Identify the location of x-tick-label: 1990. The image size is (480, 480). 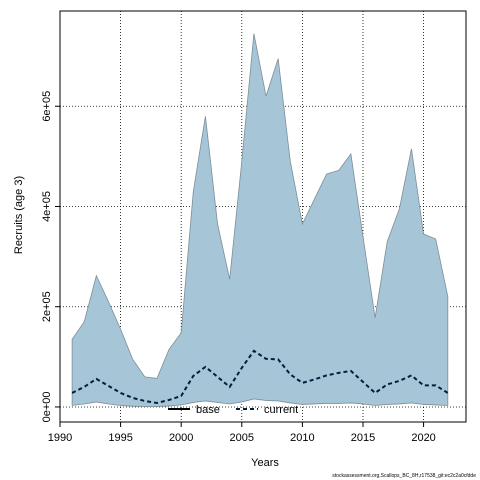
(60, 438).